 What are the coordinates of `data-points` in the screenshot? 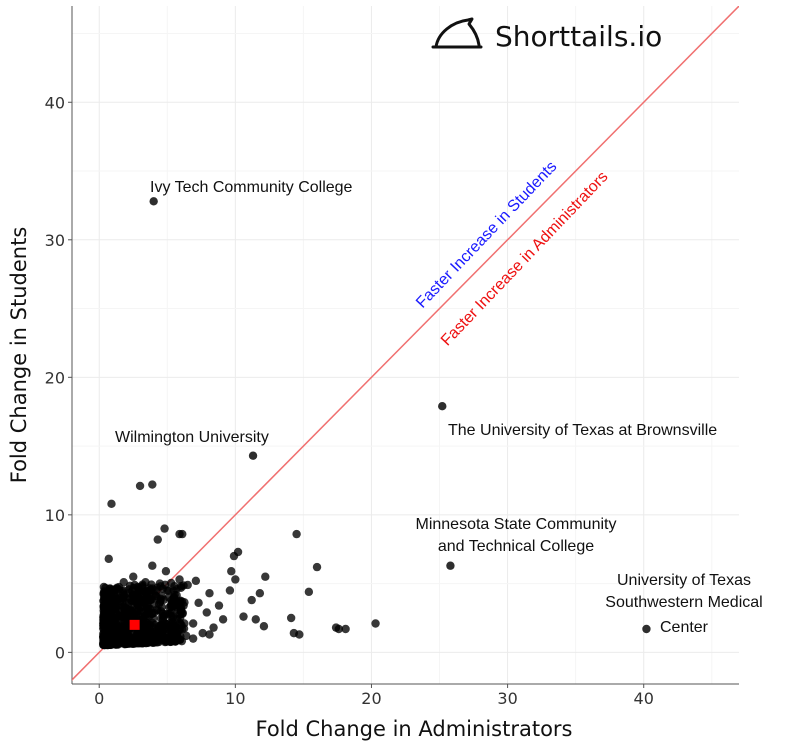 It's located at (239, 565).